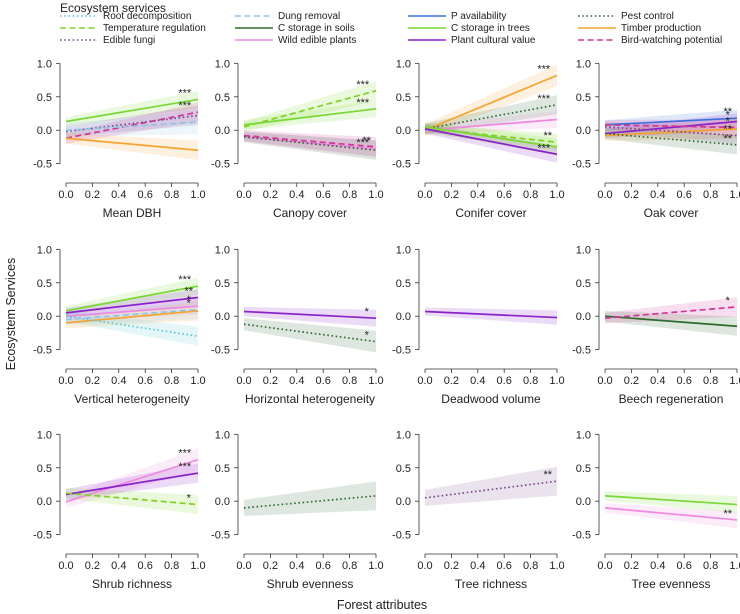 This screenshot has height=614, width=740. What do you see at coordinates (310, 335) in the screenshot?
I see `ci-band-pest` at bounding box center [310, 335].